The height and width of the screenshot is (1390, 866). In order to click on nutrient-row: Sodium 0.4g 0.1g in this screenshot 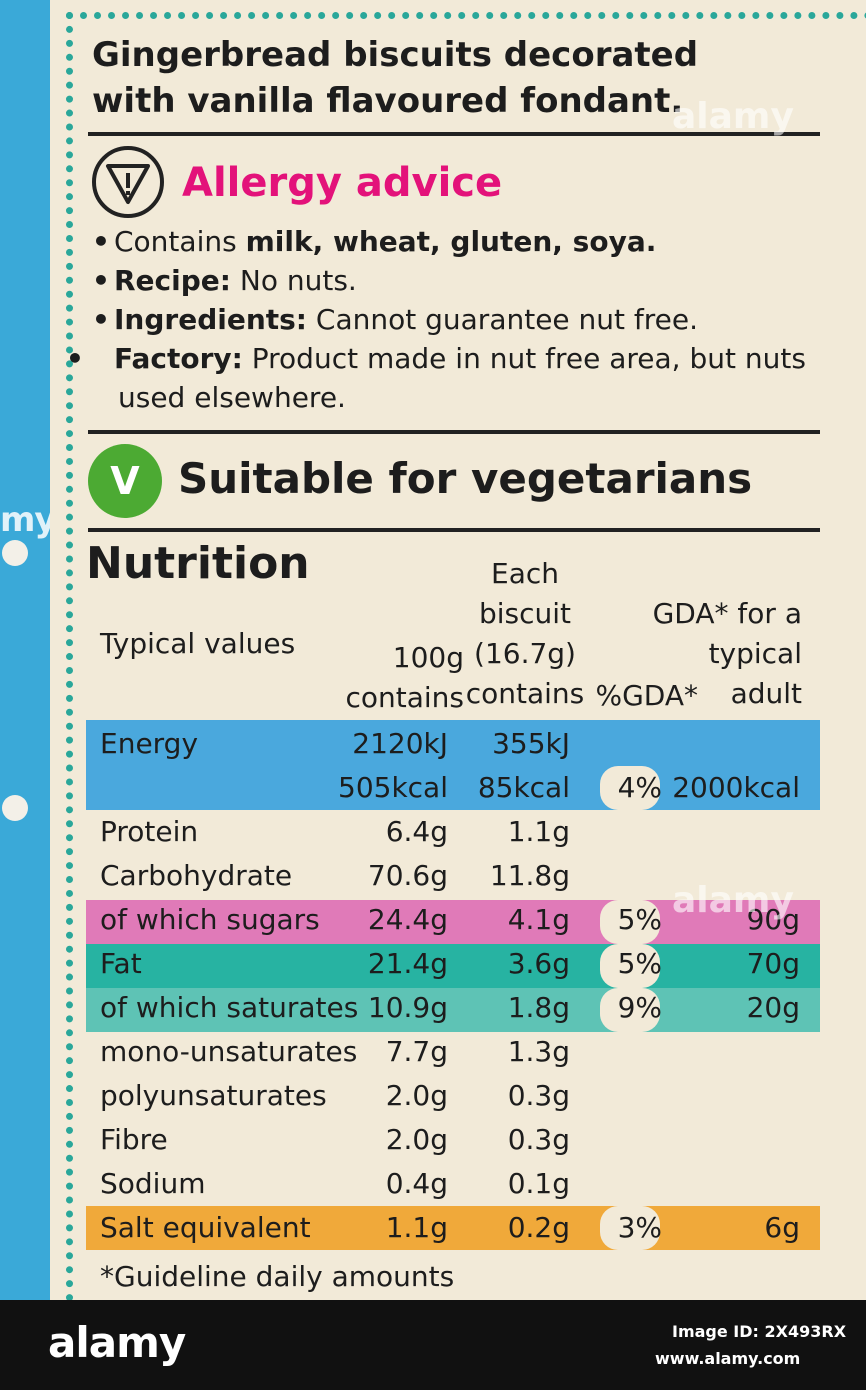, I will do `click(460, 1184)`.